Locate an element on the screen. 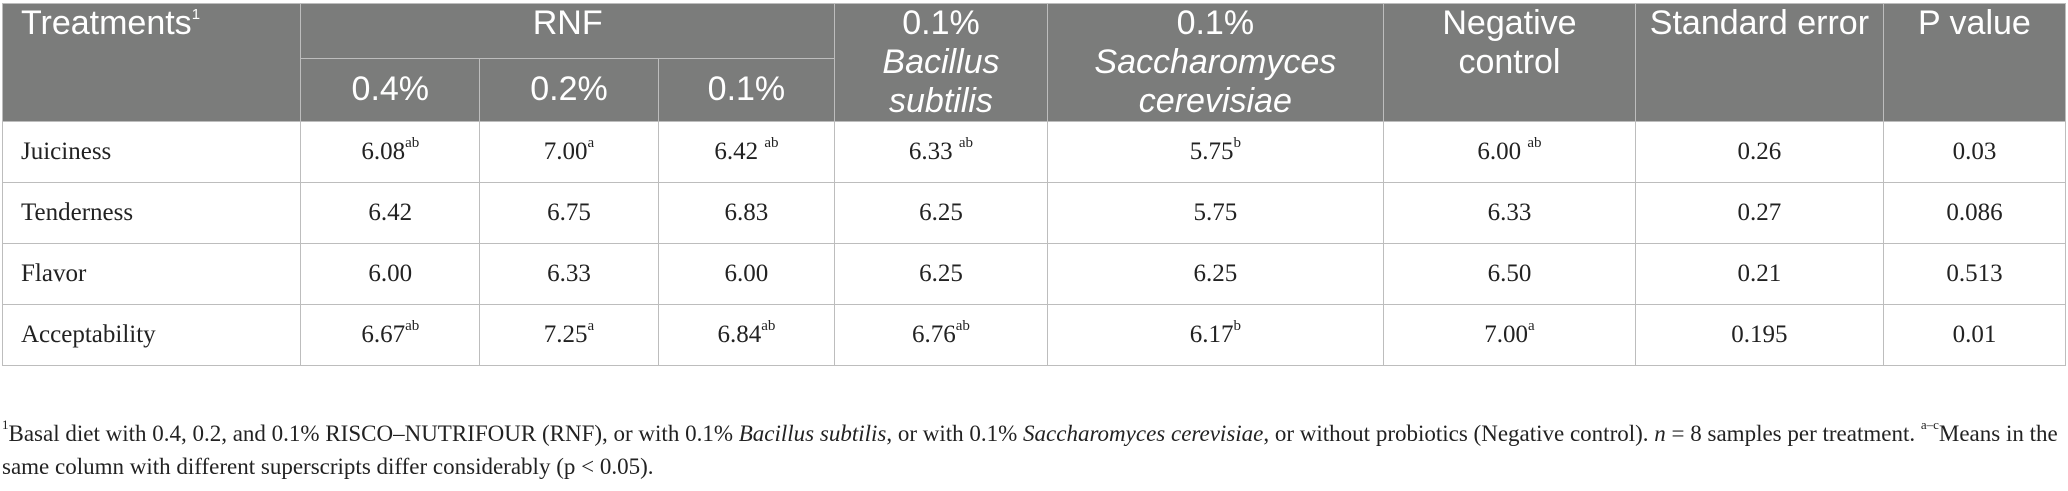 The height and width of the screenshot is (491, 2068). table-cell: 0.03 is located at coordinates (1974, 152).